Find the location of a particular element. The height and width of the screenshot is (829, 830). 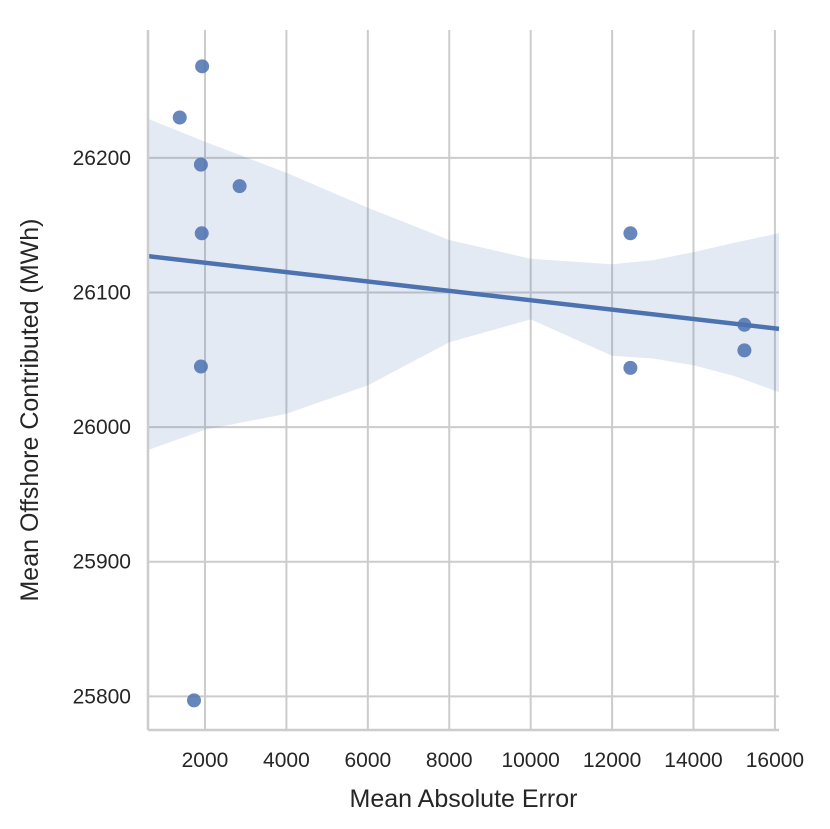

x-tick-label: 12000 is located at coordinates (612, 760).